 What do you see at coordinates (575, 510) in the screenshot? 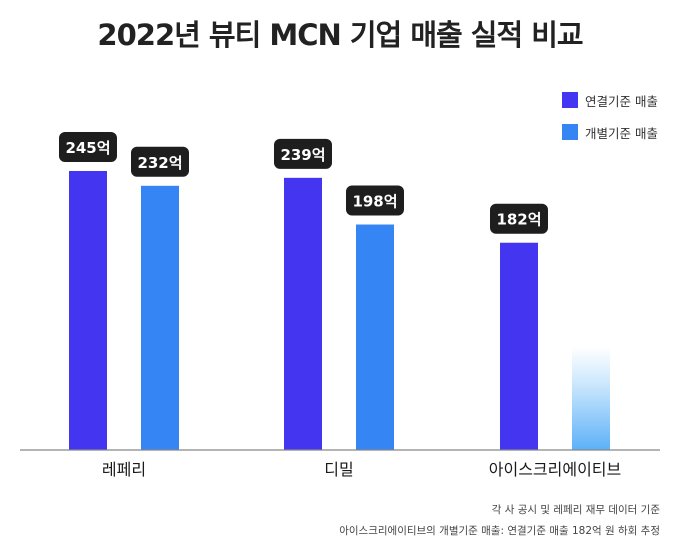
I see `footnote-source: 각 사 공시 및 레페리 재무 데이터 기준` at bounding box center [575, 510].